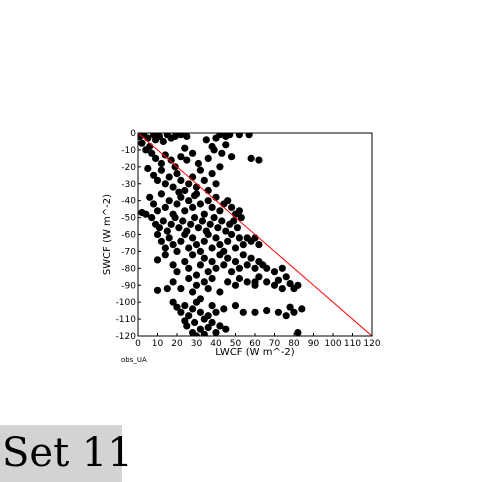 The image size is (484, 482). Describe the element at coordinates (216, 344) in the screenshot. I see `x-tick-label: 40` at that location.